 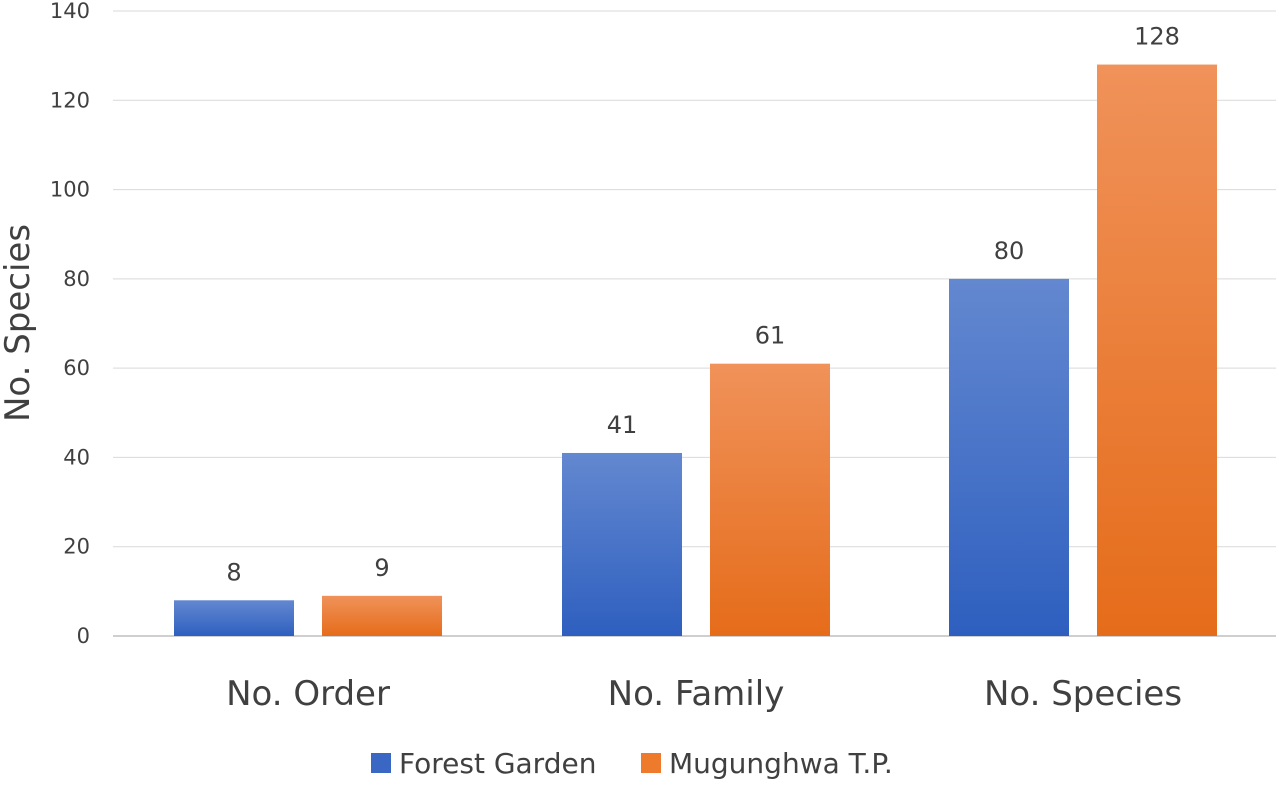 What do you see at coordinates (781, 763) in the screenshot?
I see `legend-label-1: Mugunghwa T.P.` at bounding box center [781, 763].